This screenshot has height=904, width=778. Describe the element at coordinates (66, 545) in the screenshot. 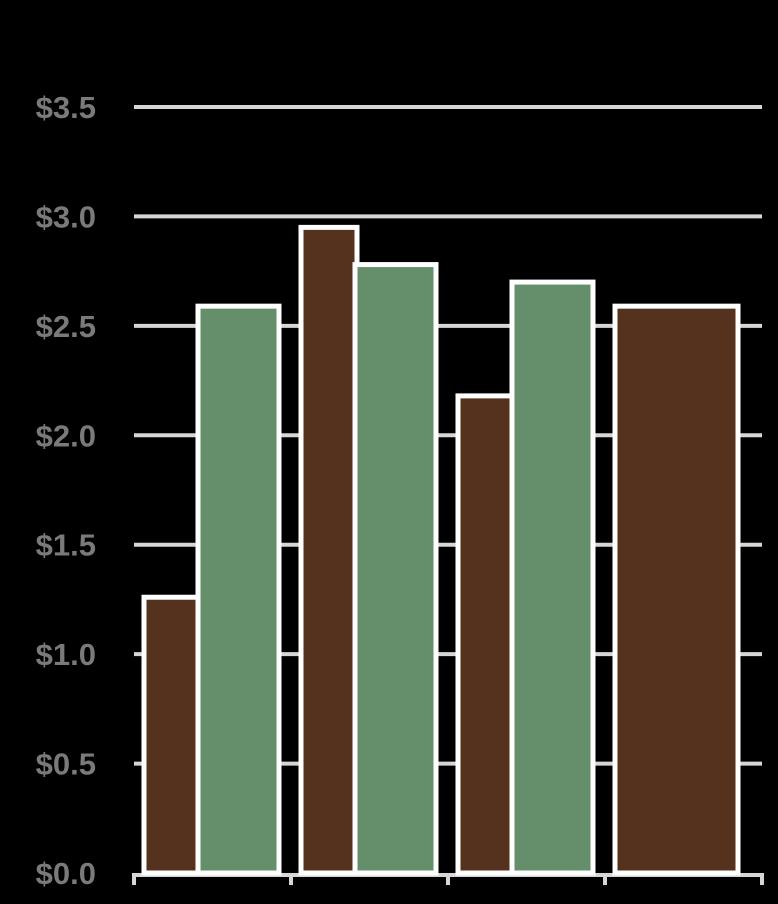

I see `y-tick-label: $1.5` at that location.